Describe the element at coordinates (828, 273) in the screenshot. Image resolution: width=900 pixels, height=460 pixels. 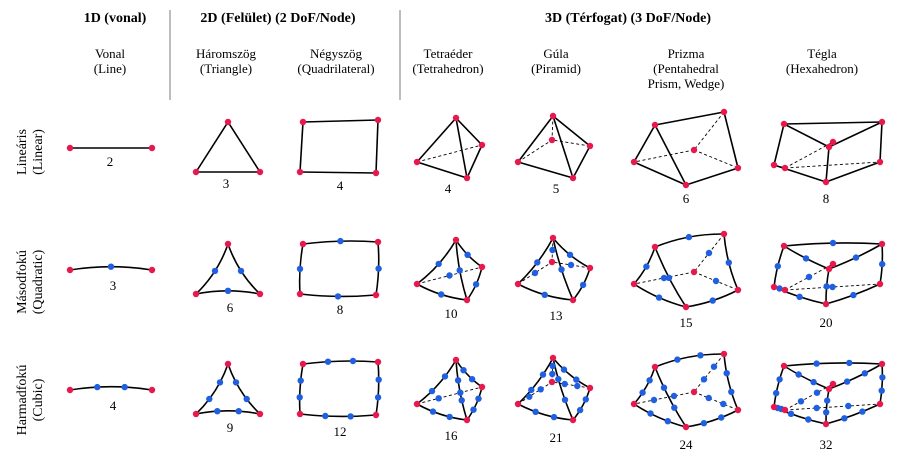
I see `element-quadratic-hexa` at that location.